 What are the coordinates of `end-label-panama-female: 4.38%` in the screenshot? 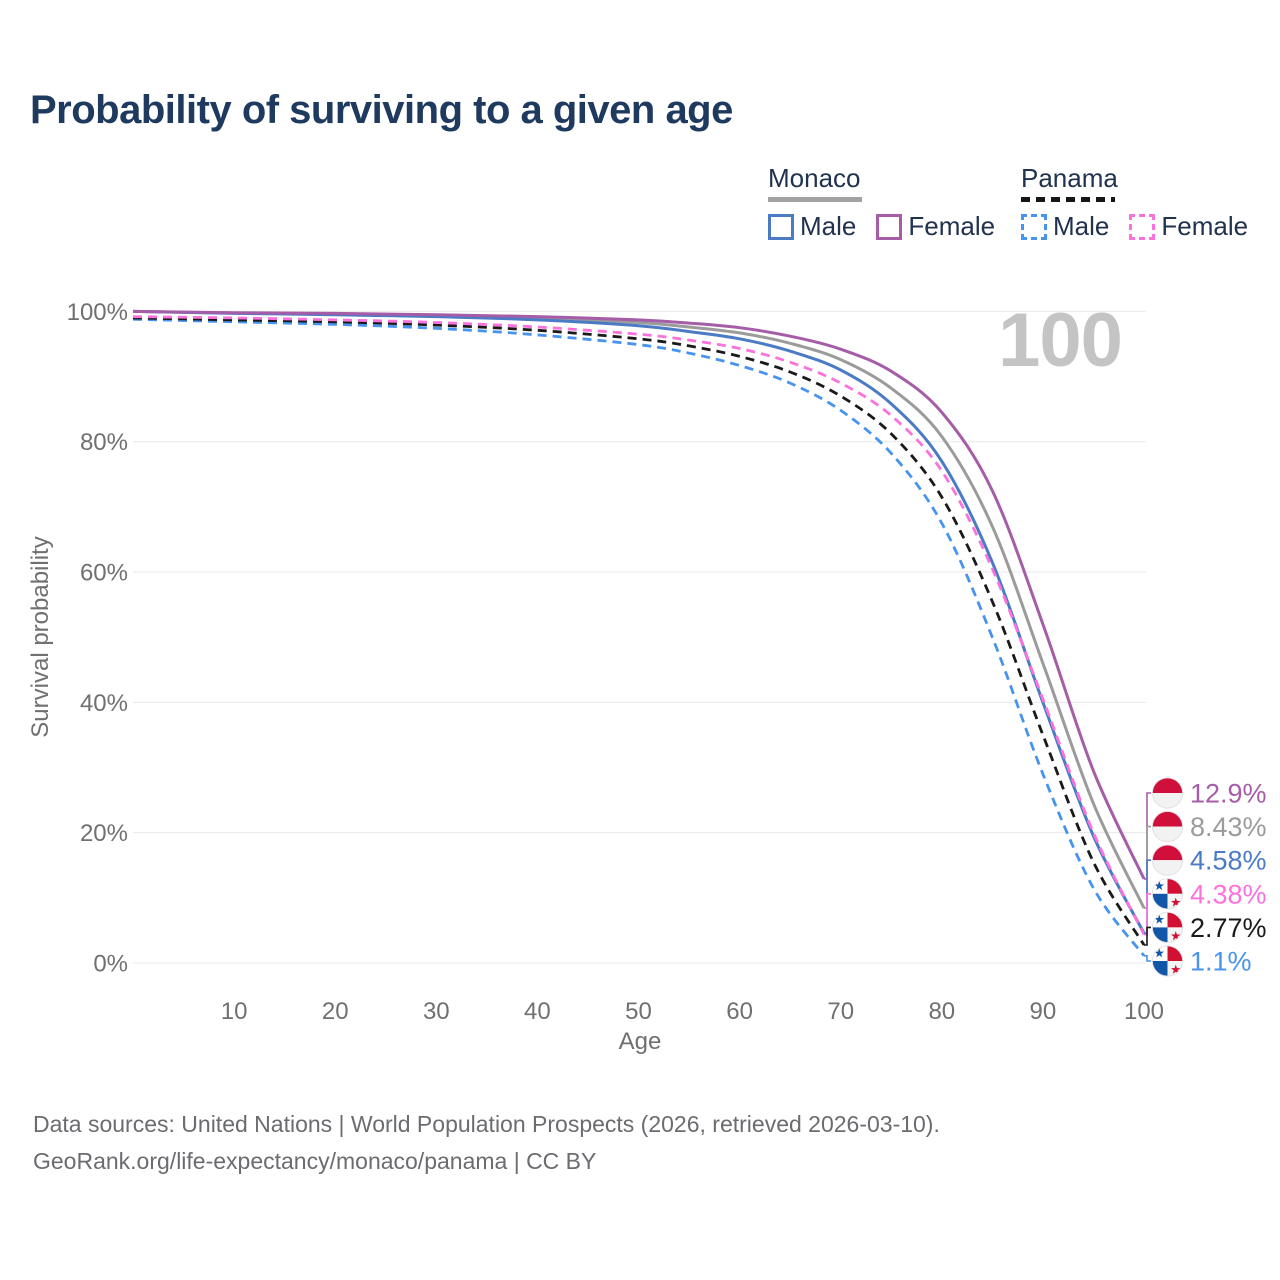 It's located at (1209, 893).